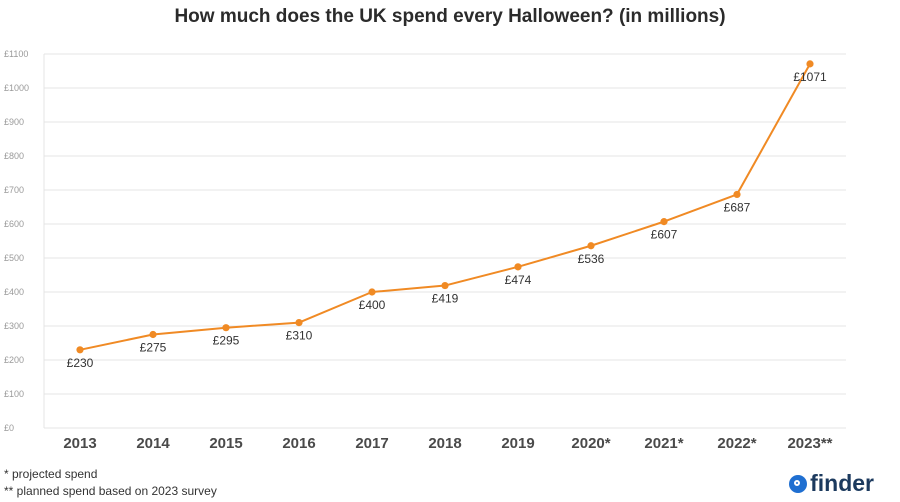 The height and width of the screenshot is (502, 900). What do you see at coordinates (518, 280) in the screenshot?
I see `data-label: £474` at bounding box center [518, 280].